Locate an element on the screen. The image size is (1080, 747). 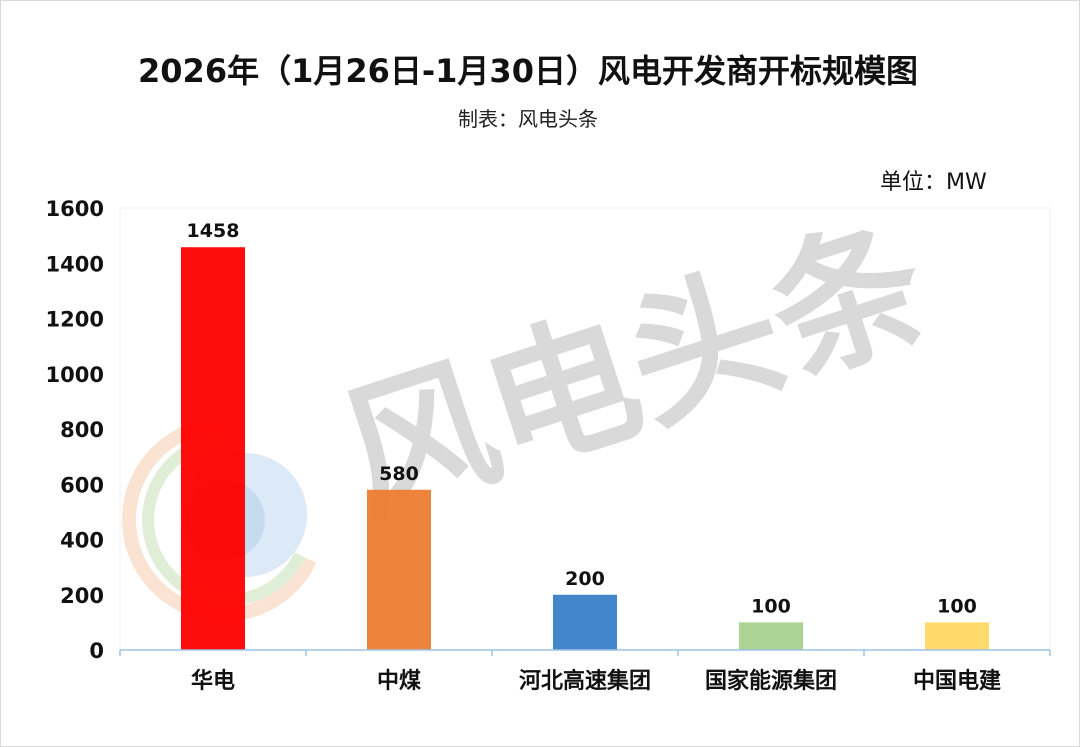
y-tick-label: 200 is located at coordinates (82, 596).